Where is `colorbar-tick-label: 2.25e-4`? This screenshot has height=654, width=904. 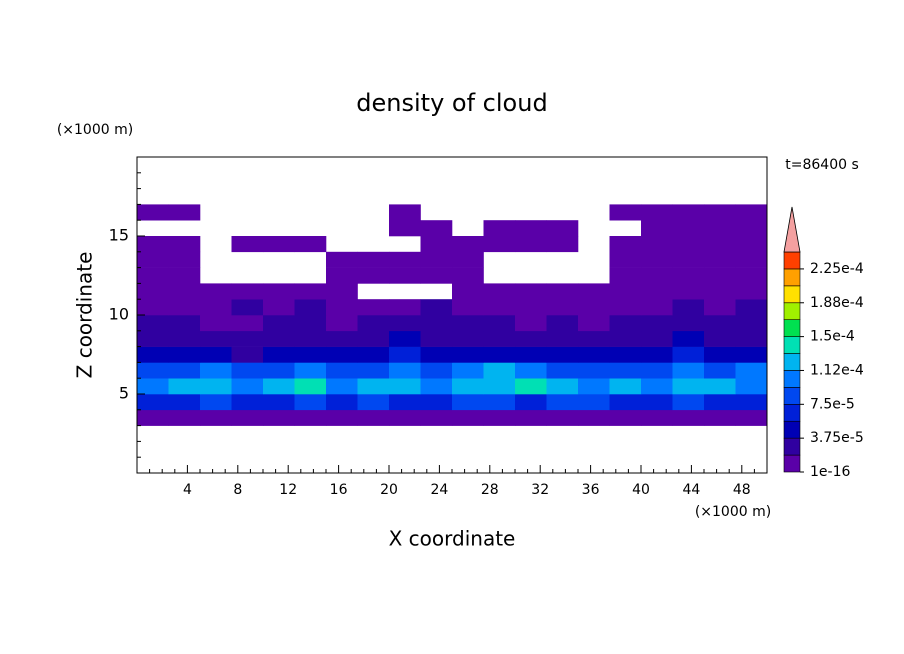 colorbar-tick-label: 2.25e-4 is located at coordinates (837, 269).